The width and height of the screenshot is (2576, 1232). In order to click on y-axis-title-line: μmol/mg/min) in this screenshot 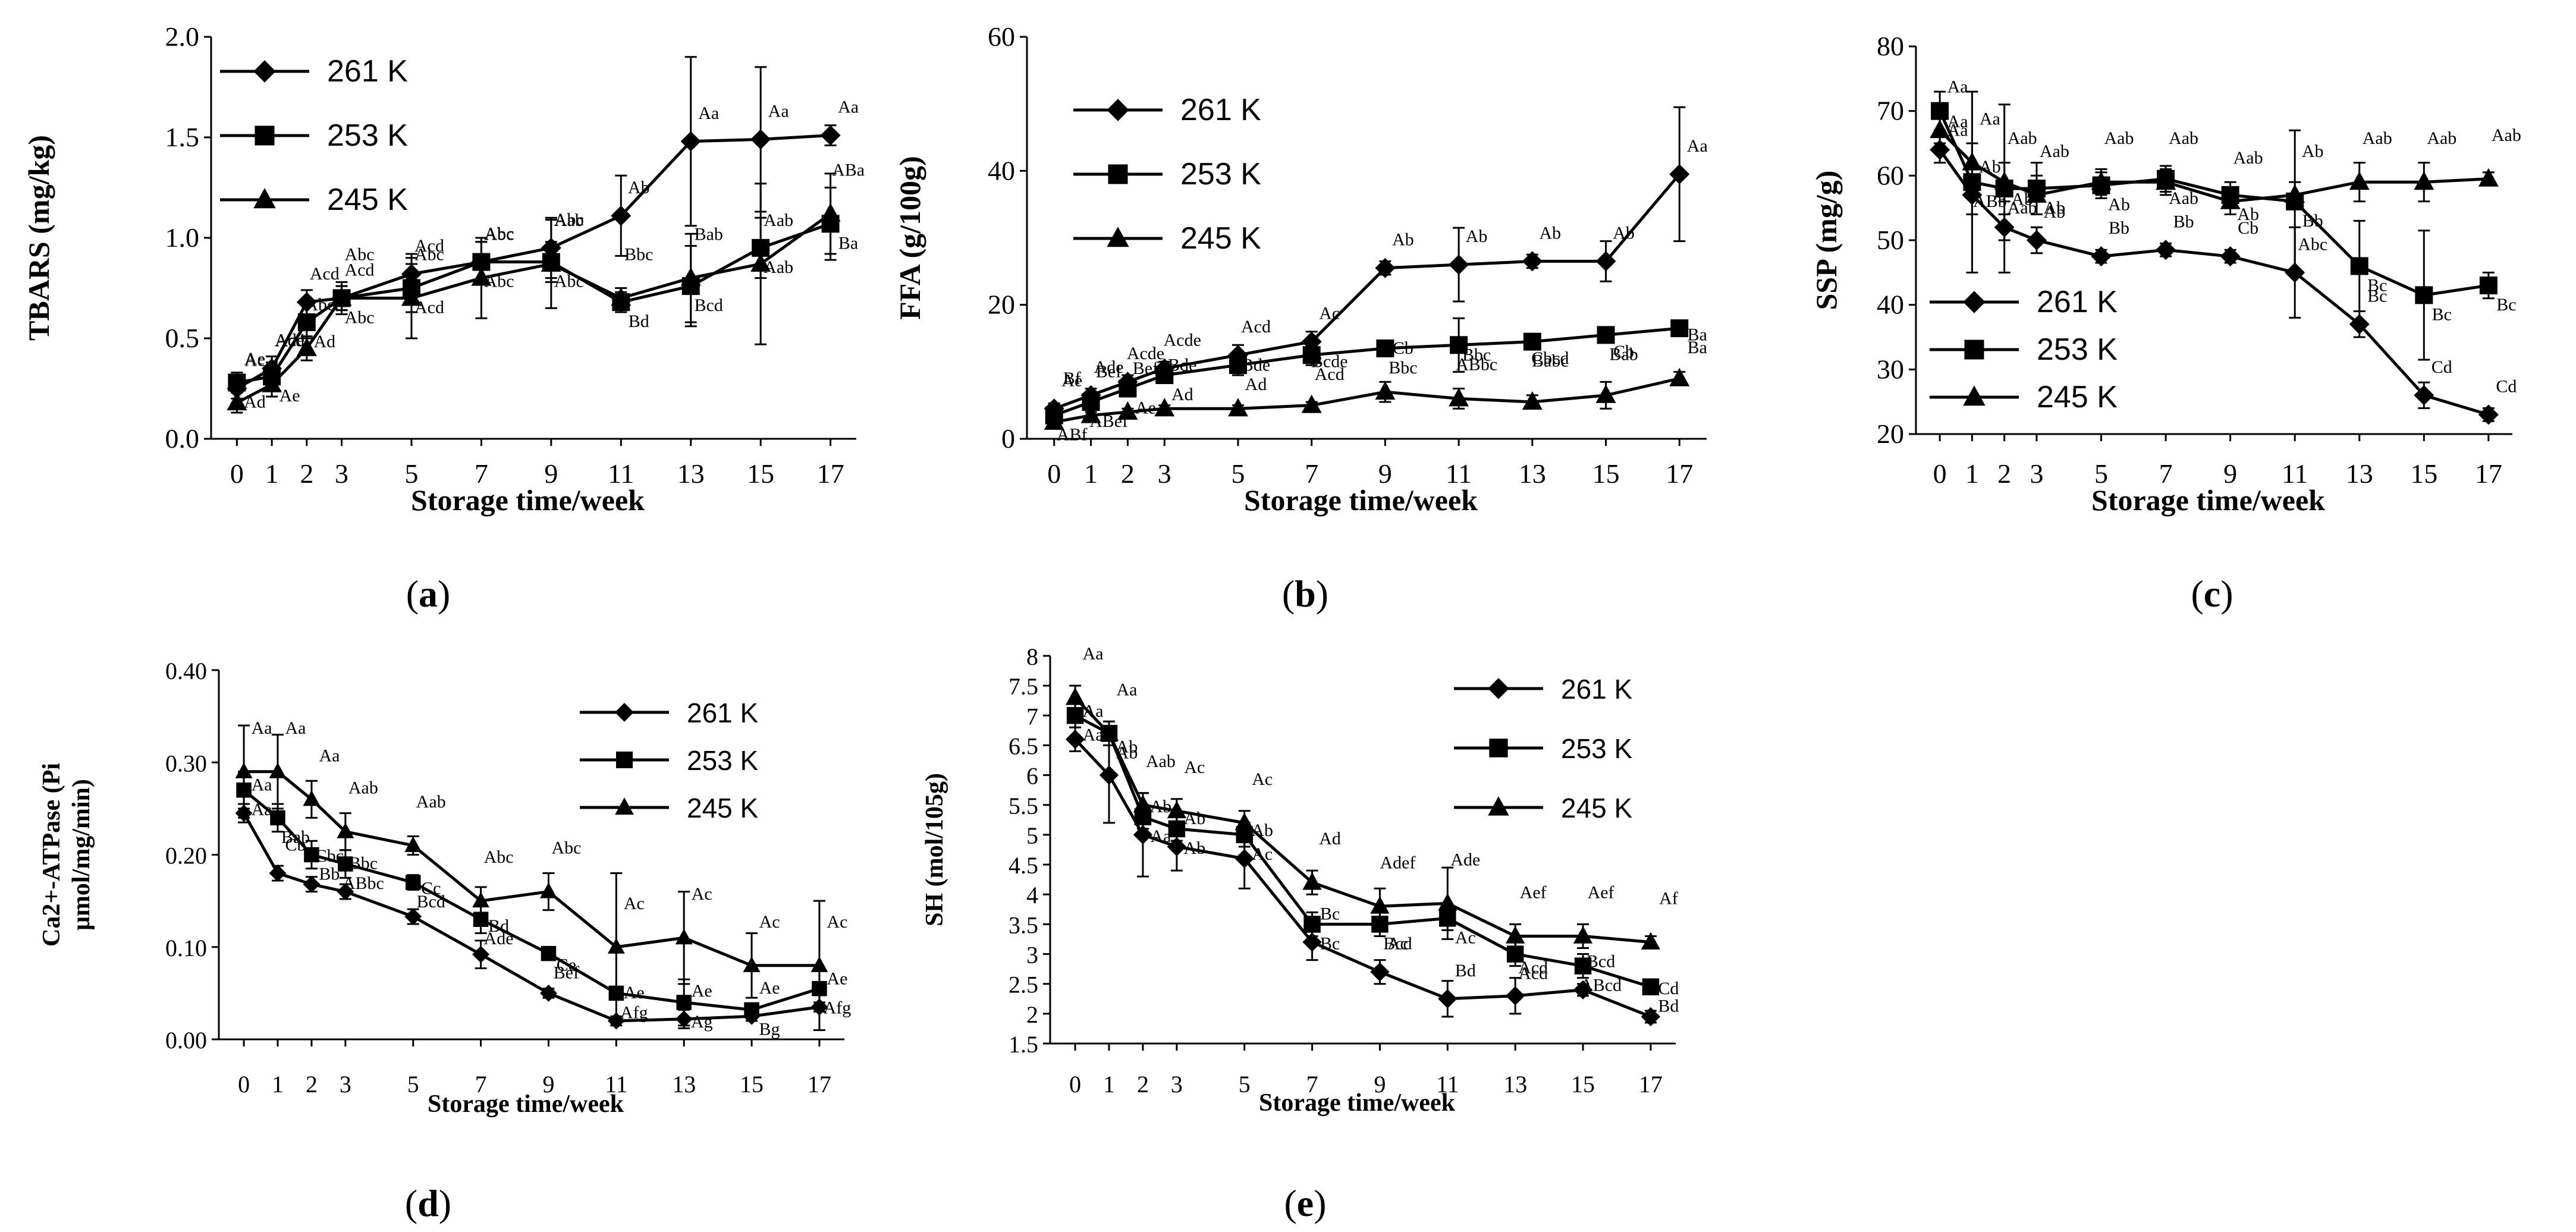, I will do `click(81, 855)`.